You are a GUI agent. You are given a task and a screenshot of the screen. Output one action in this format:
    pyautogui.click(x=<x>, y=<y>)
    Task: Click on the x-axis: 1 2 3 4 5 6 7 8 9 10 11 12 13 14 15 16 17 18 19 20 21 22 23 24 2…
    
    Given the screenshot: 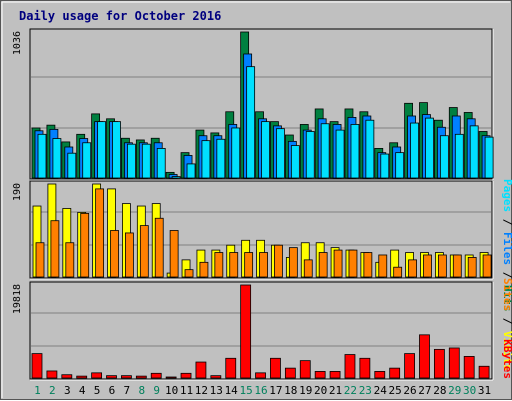 What is the action you would take?
    pyautogui.click(x=262, y=390)
    